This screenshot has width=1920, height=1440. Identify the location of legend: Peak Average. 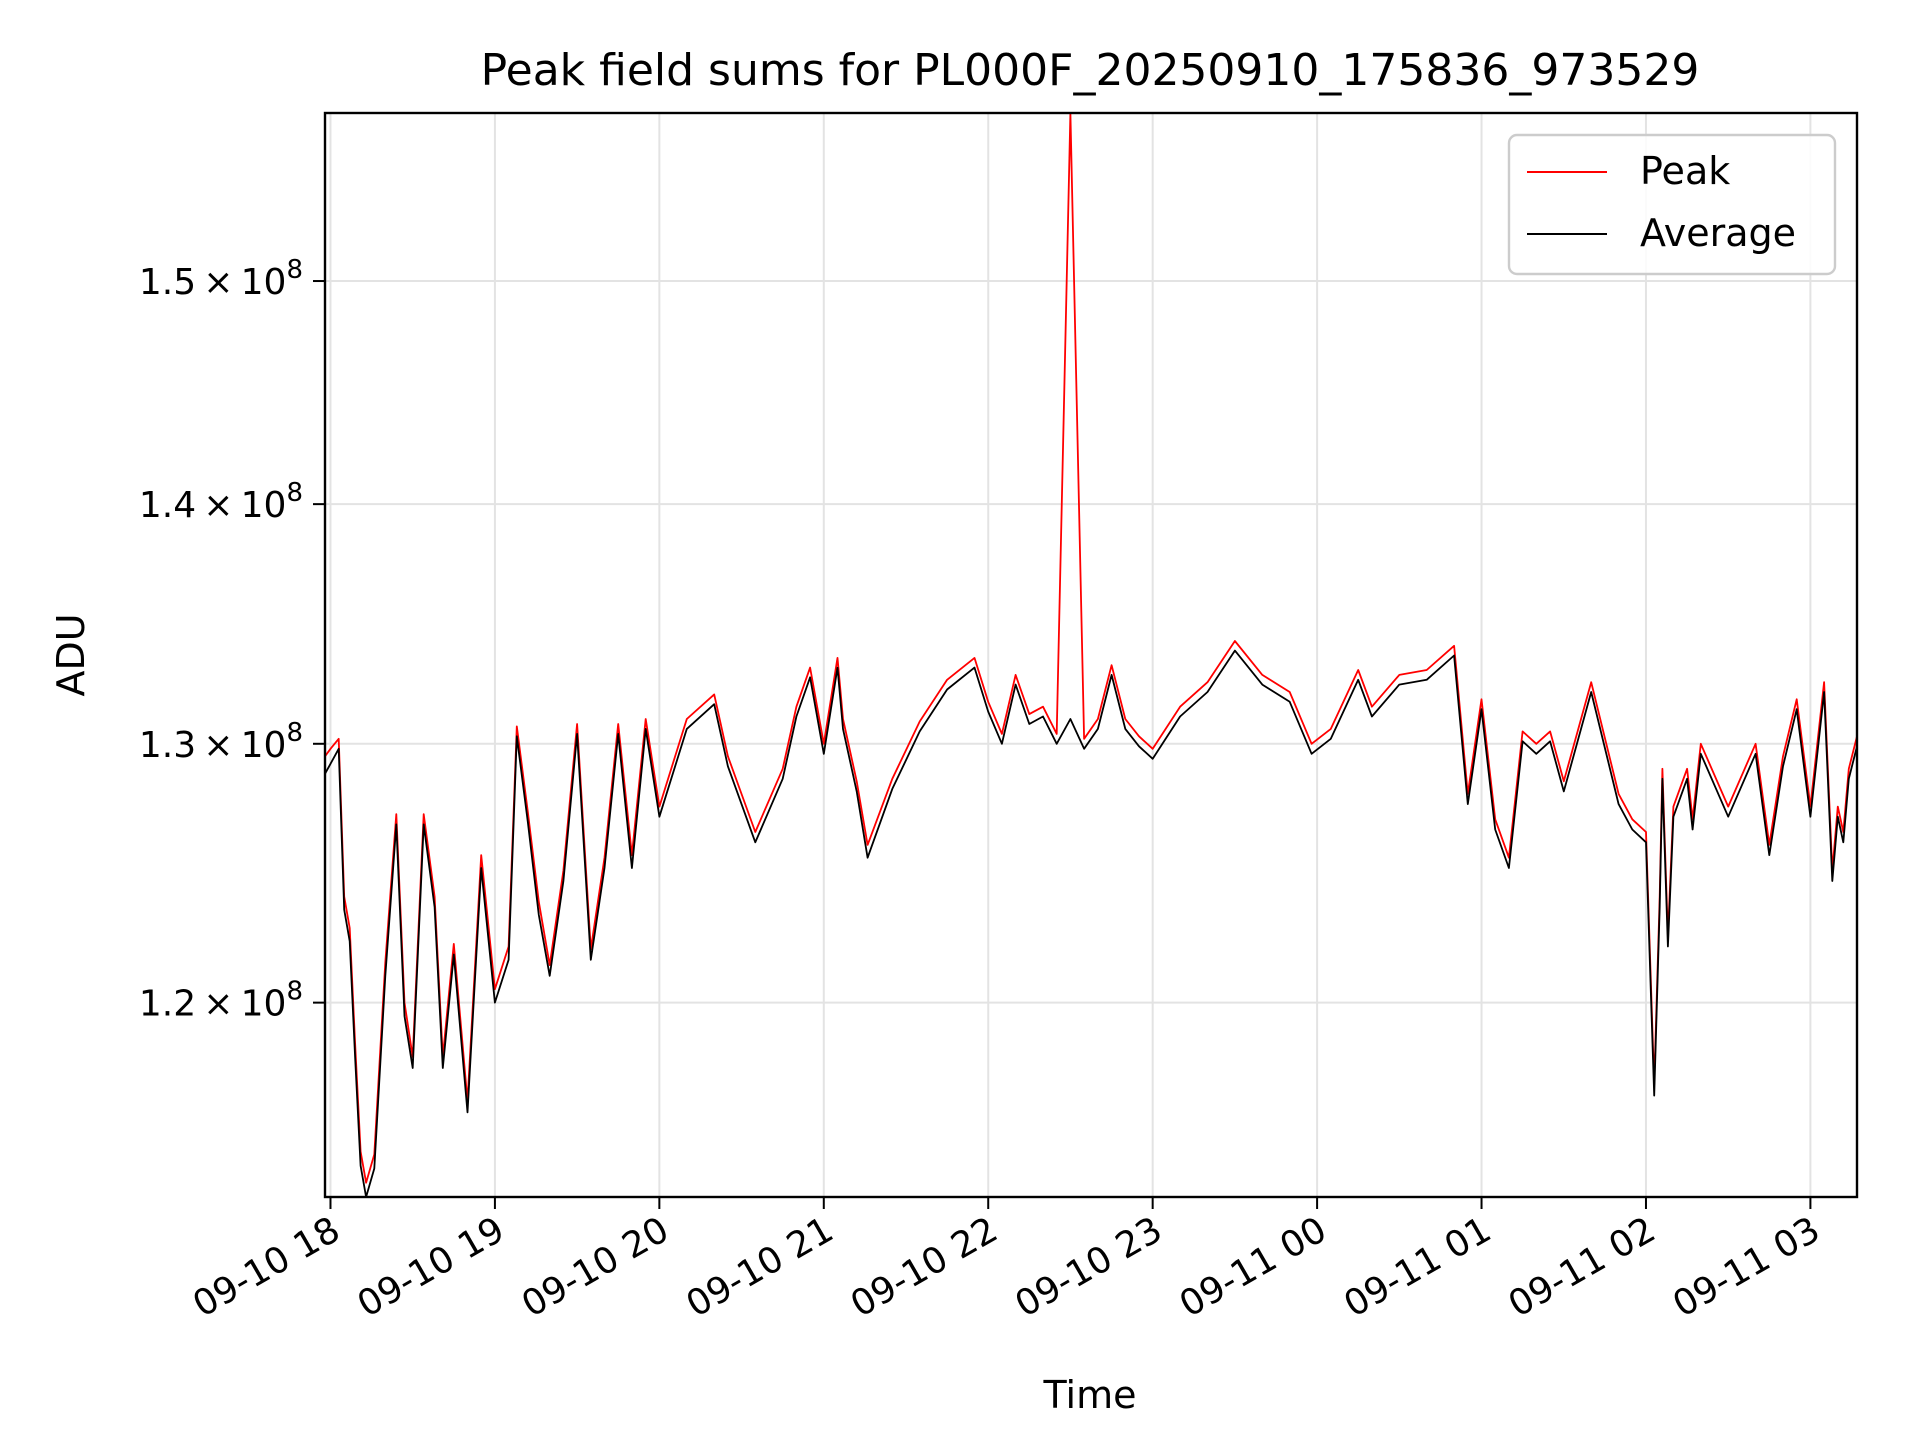
(1672, 204).